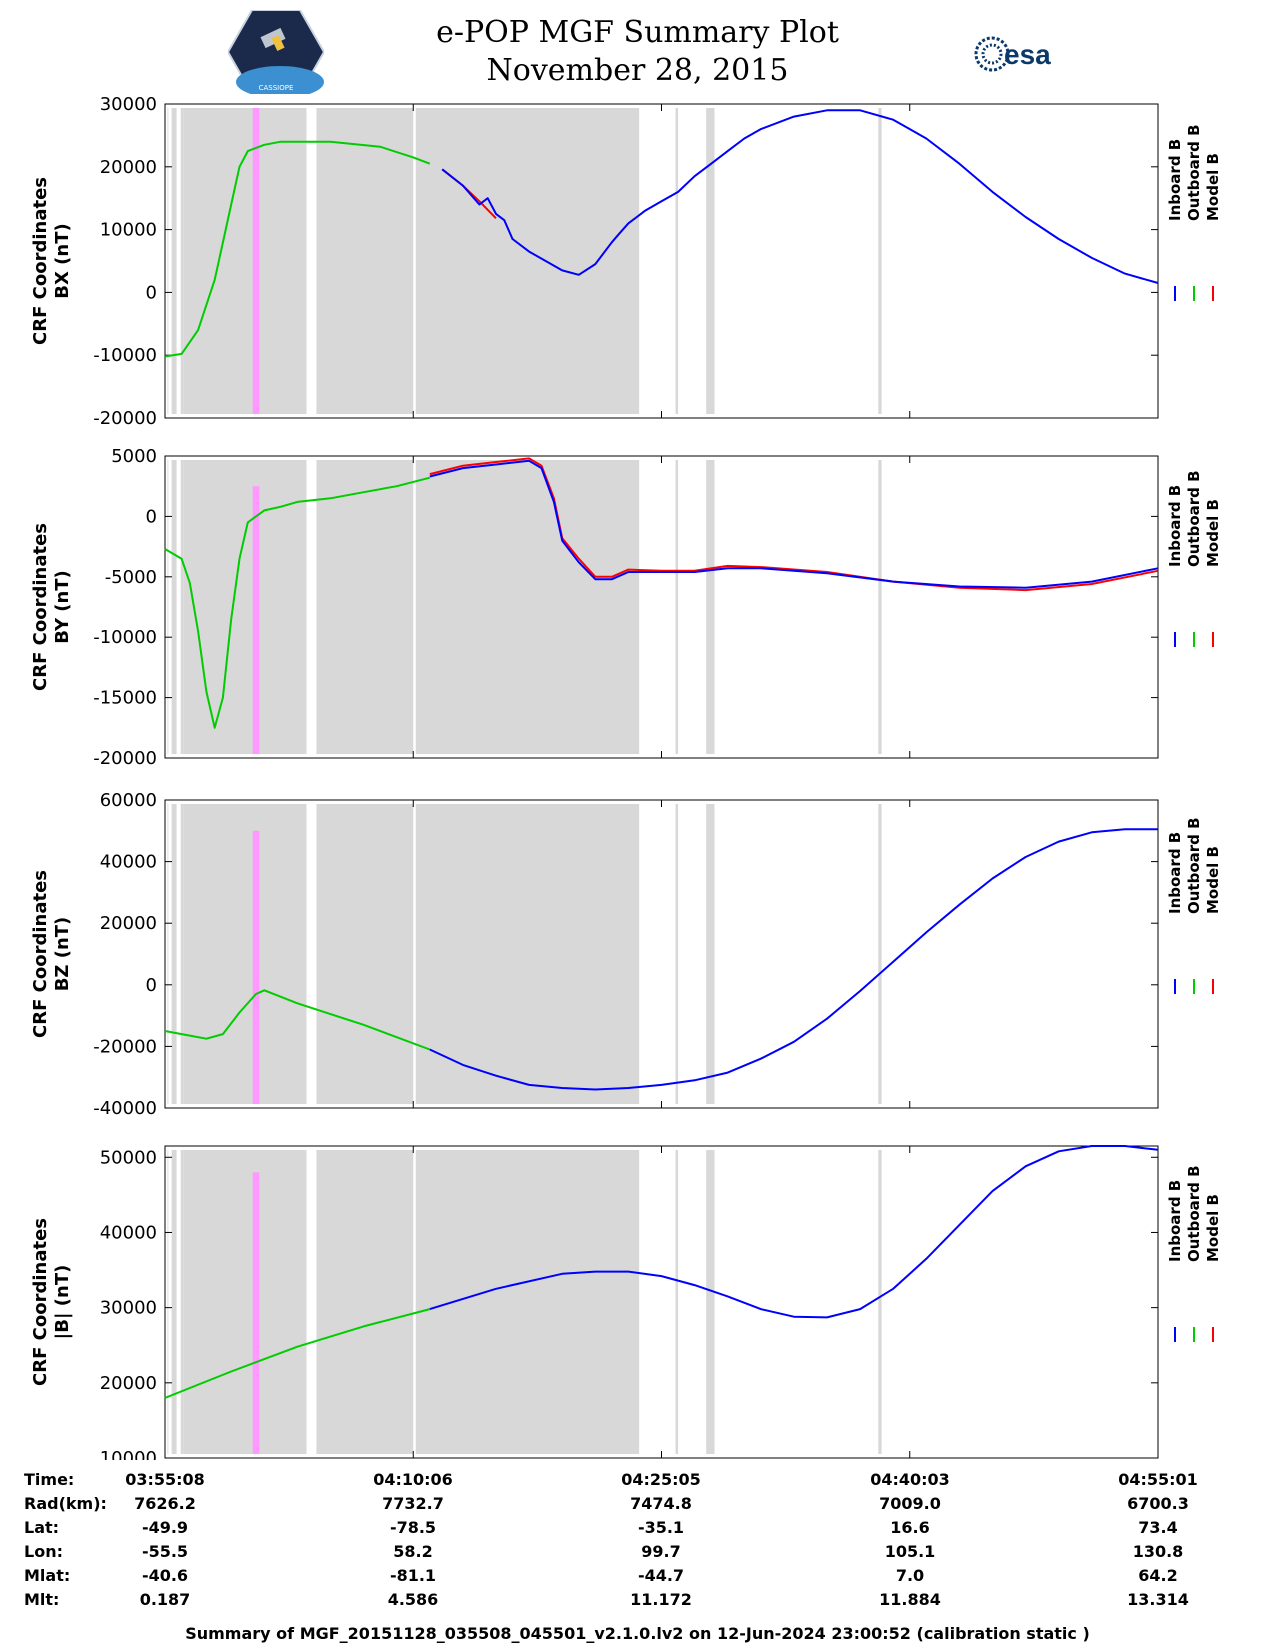 This screenshot has width=1275, height=1650. I want to click on footer-row: Rad(km): 7626.2 7732.7 7474.8 7009.0 6700.3, so click(637, 1505).